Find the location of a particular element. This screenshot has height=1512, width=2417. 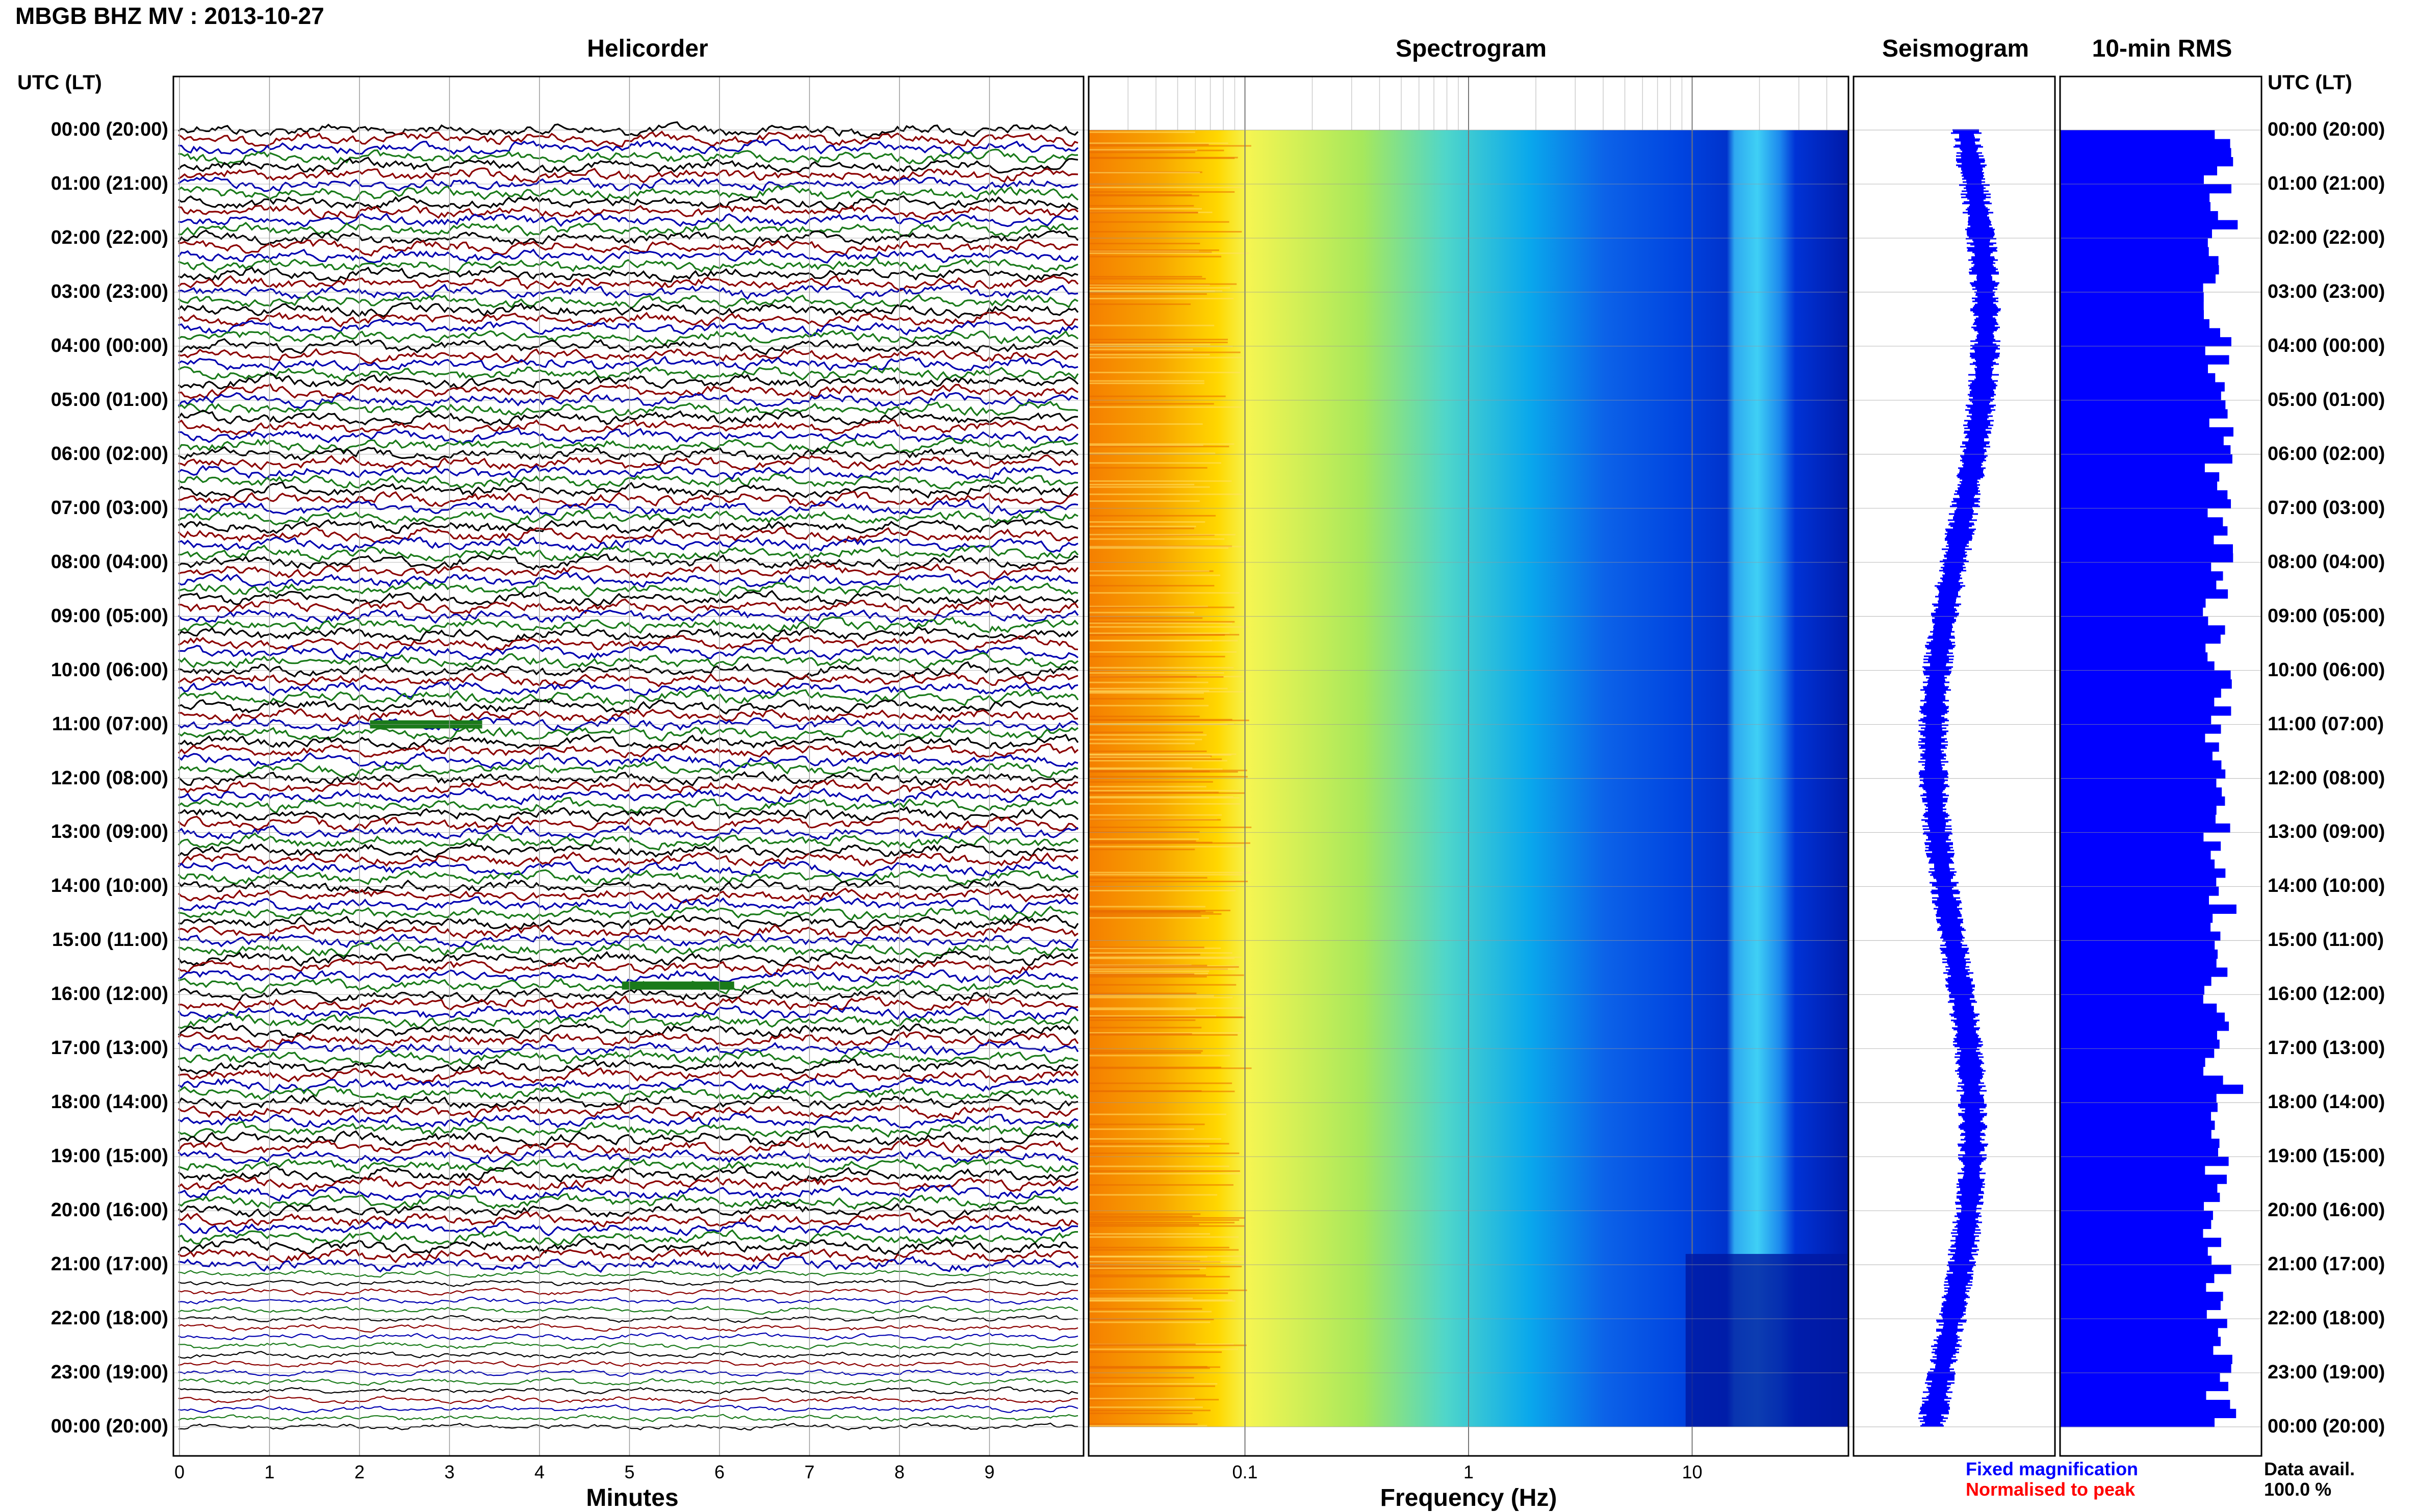

time-label-right: 21:00 (17:00) is located at coordinates (2326, 1264).